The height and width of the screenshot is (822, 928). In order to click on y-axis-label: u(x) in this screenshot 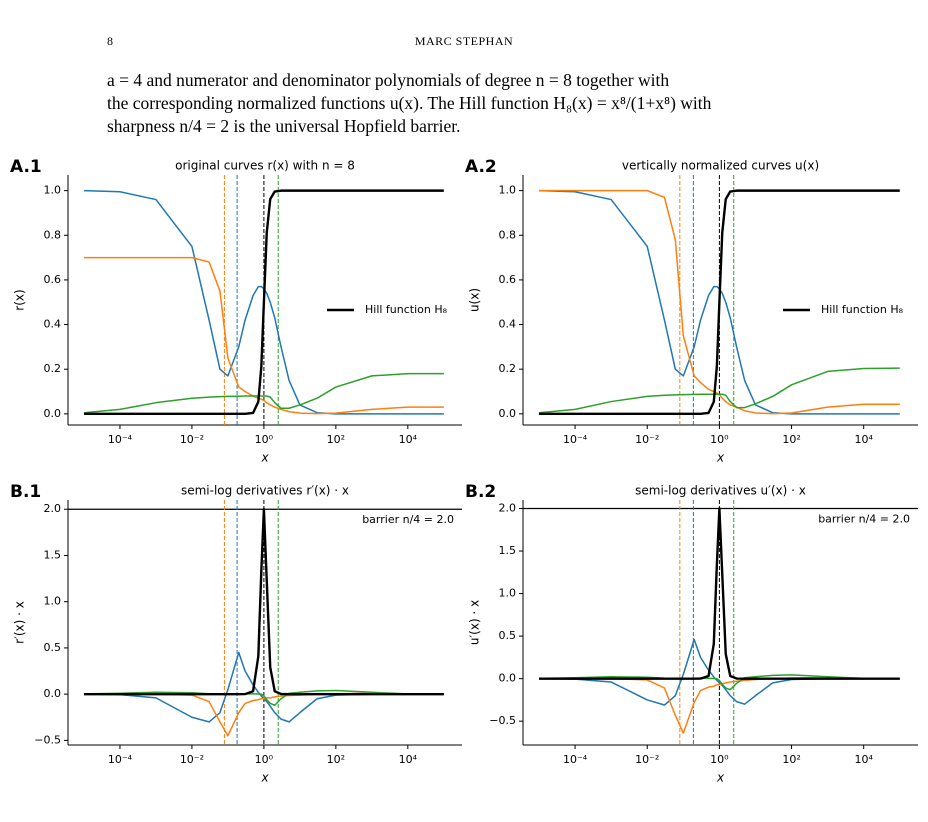, I will do `click(475, 300)`.